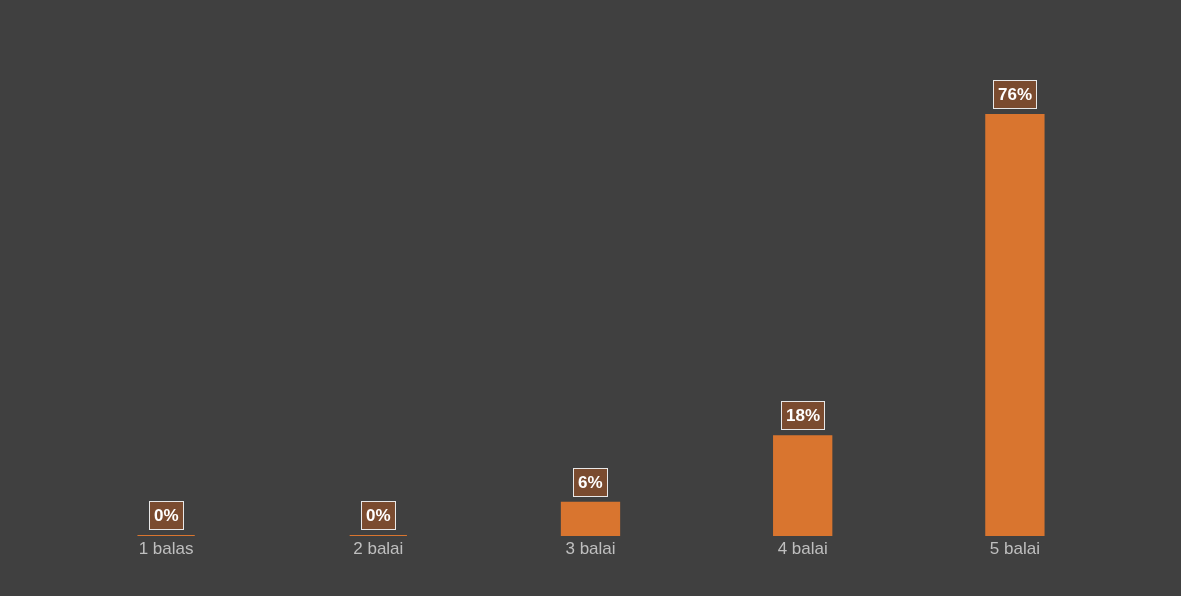 The height and width of the screenshot is (596, 1181). What do you see at coordinates (166, 548) in the screenshot?
I see `x-tick-label: 1 balas` at bounding box center [166, 548].